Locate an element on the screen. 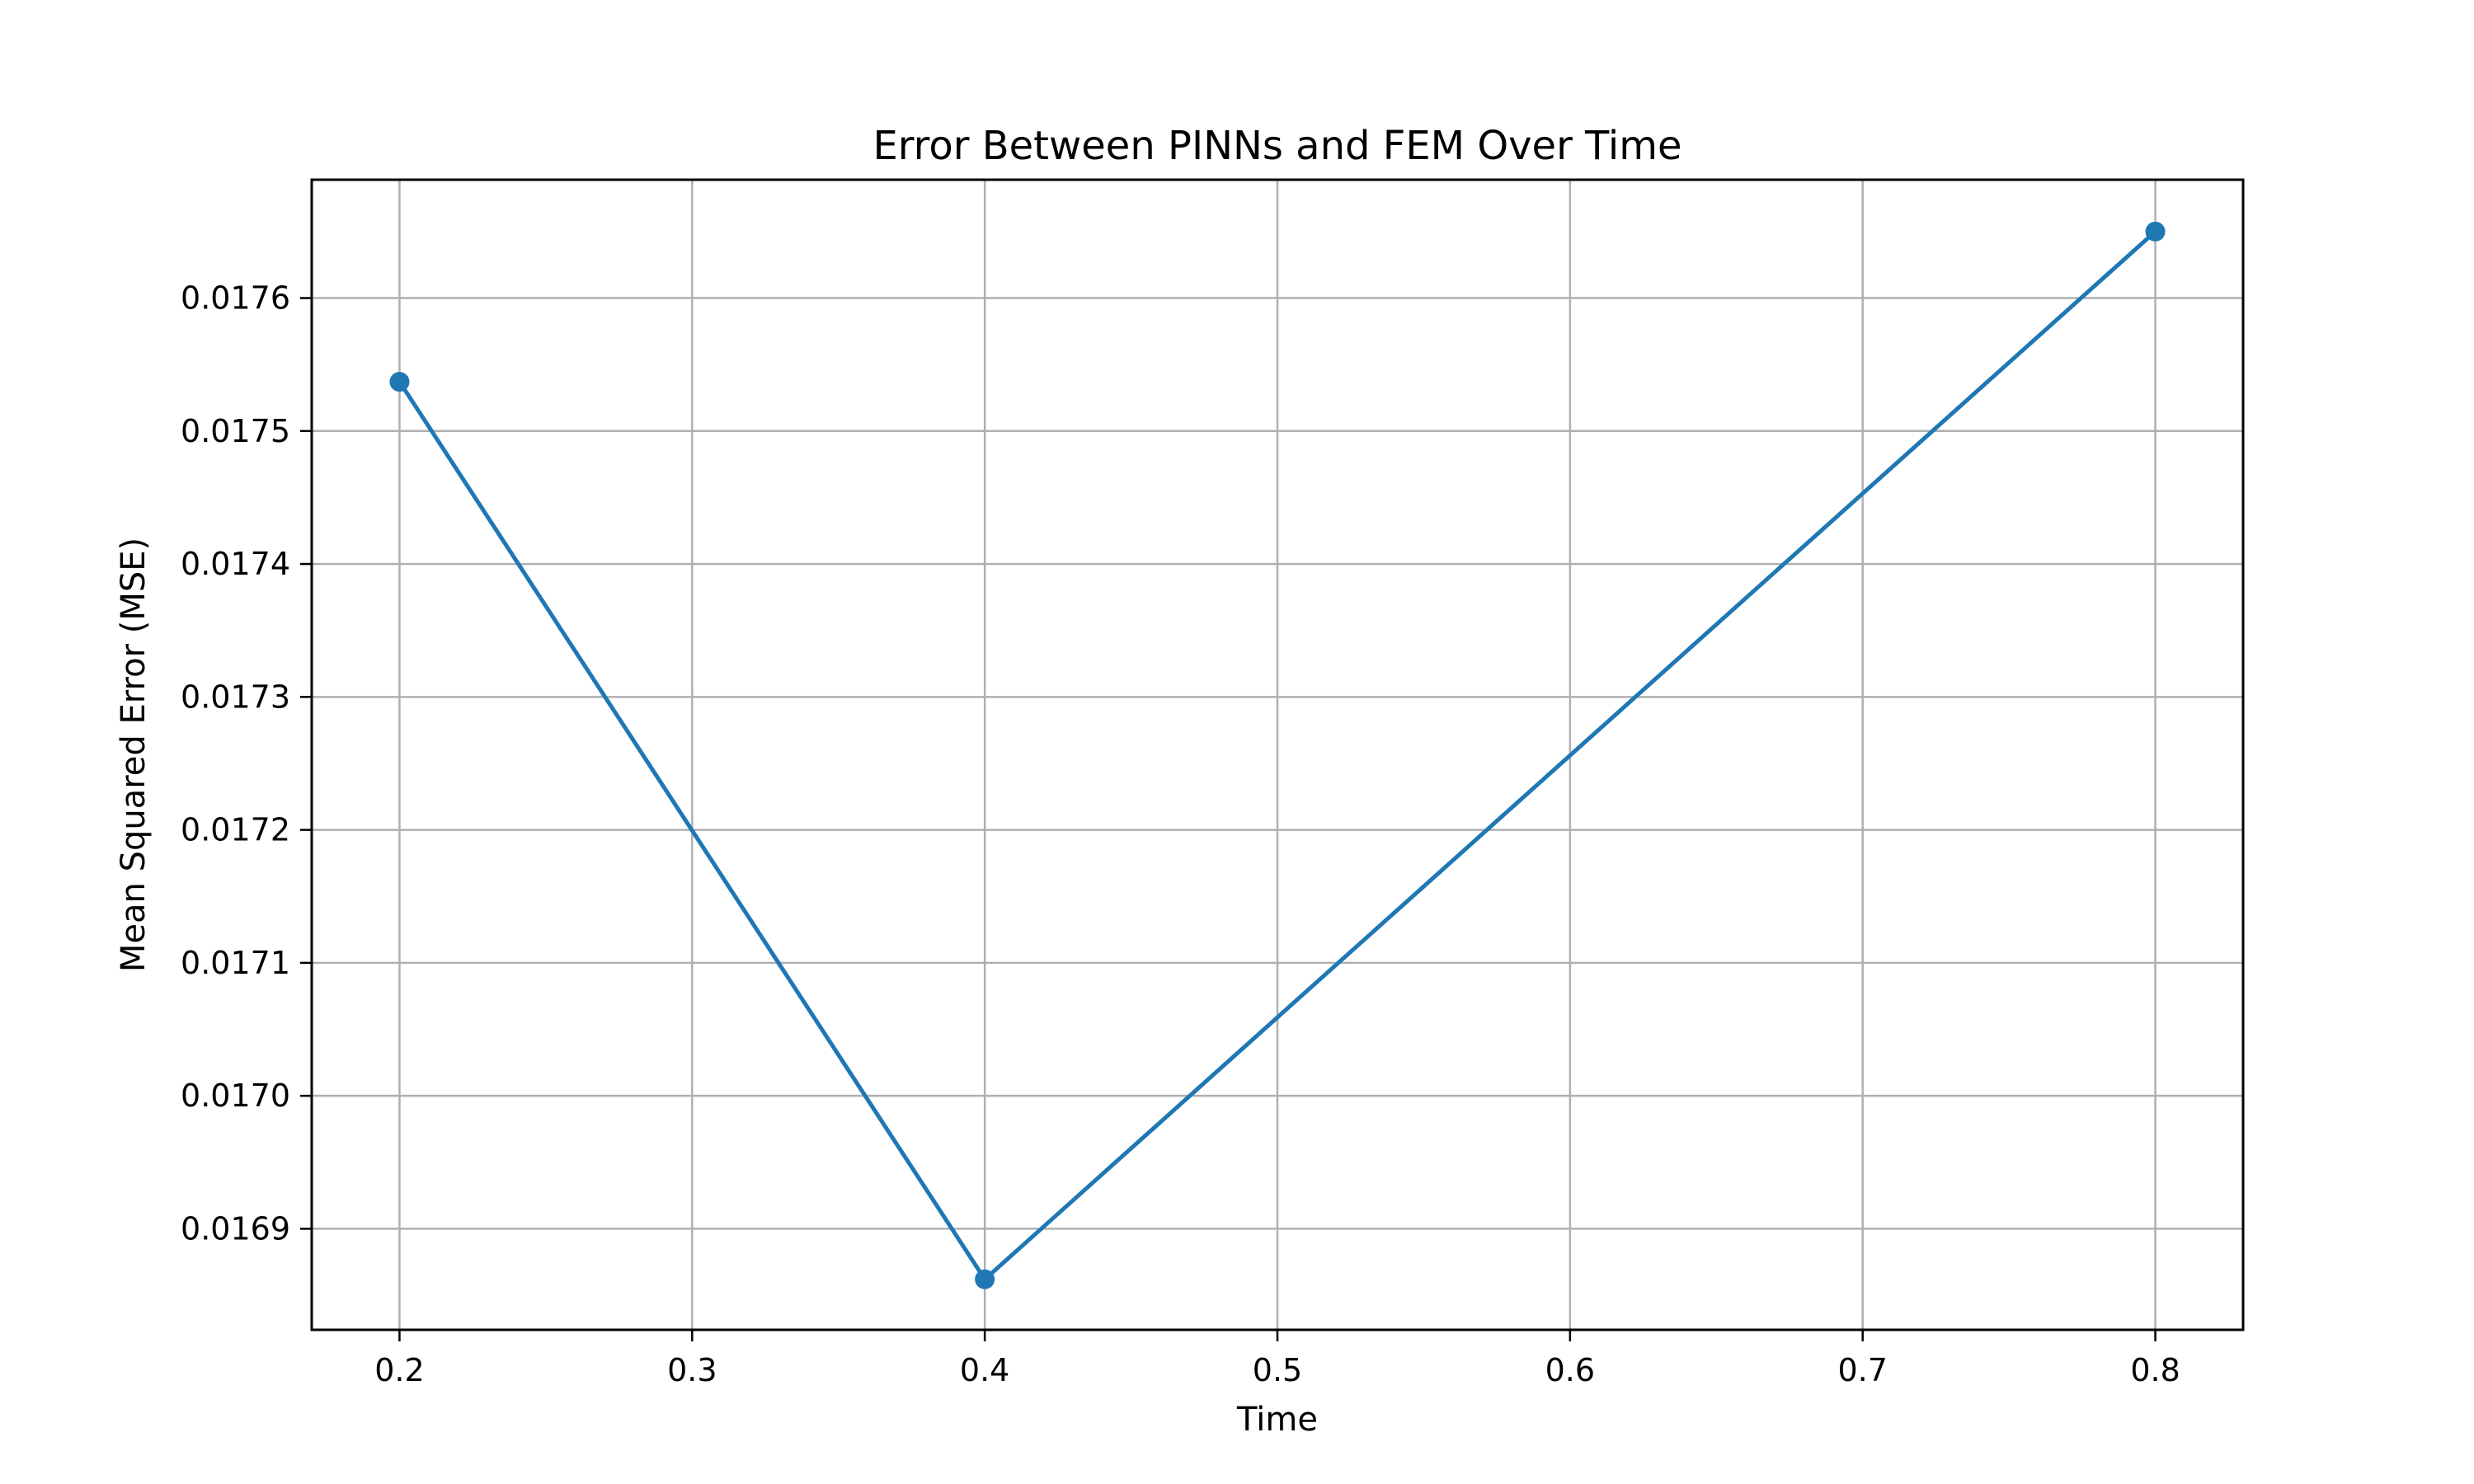 The image size is (2474, 1484). y-tick-label: 0.0169 is located at coordinates (235, 1228).